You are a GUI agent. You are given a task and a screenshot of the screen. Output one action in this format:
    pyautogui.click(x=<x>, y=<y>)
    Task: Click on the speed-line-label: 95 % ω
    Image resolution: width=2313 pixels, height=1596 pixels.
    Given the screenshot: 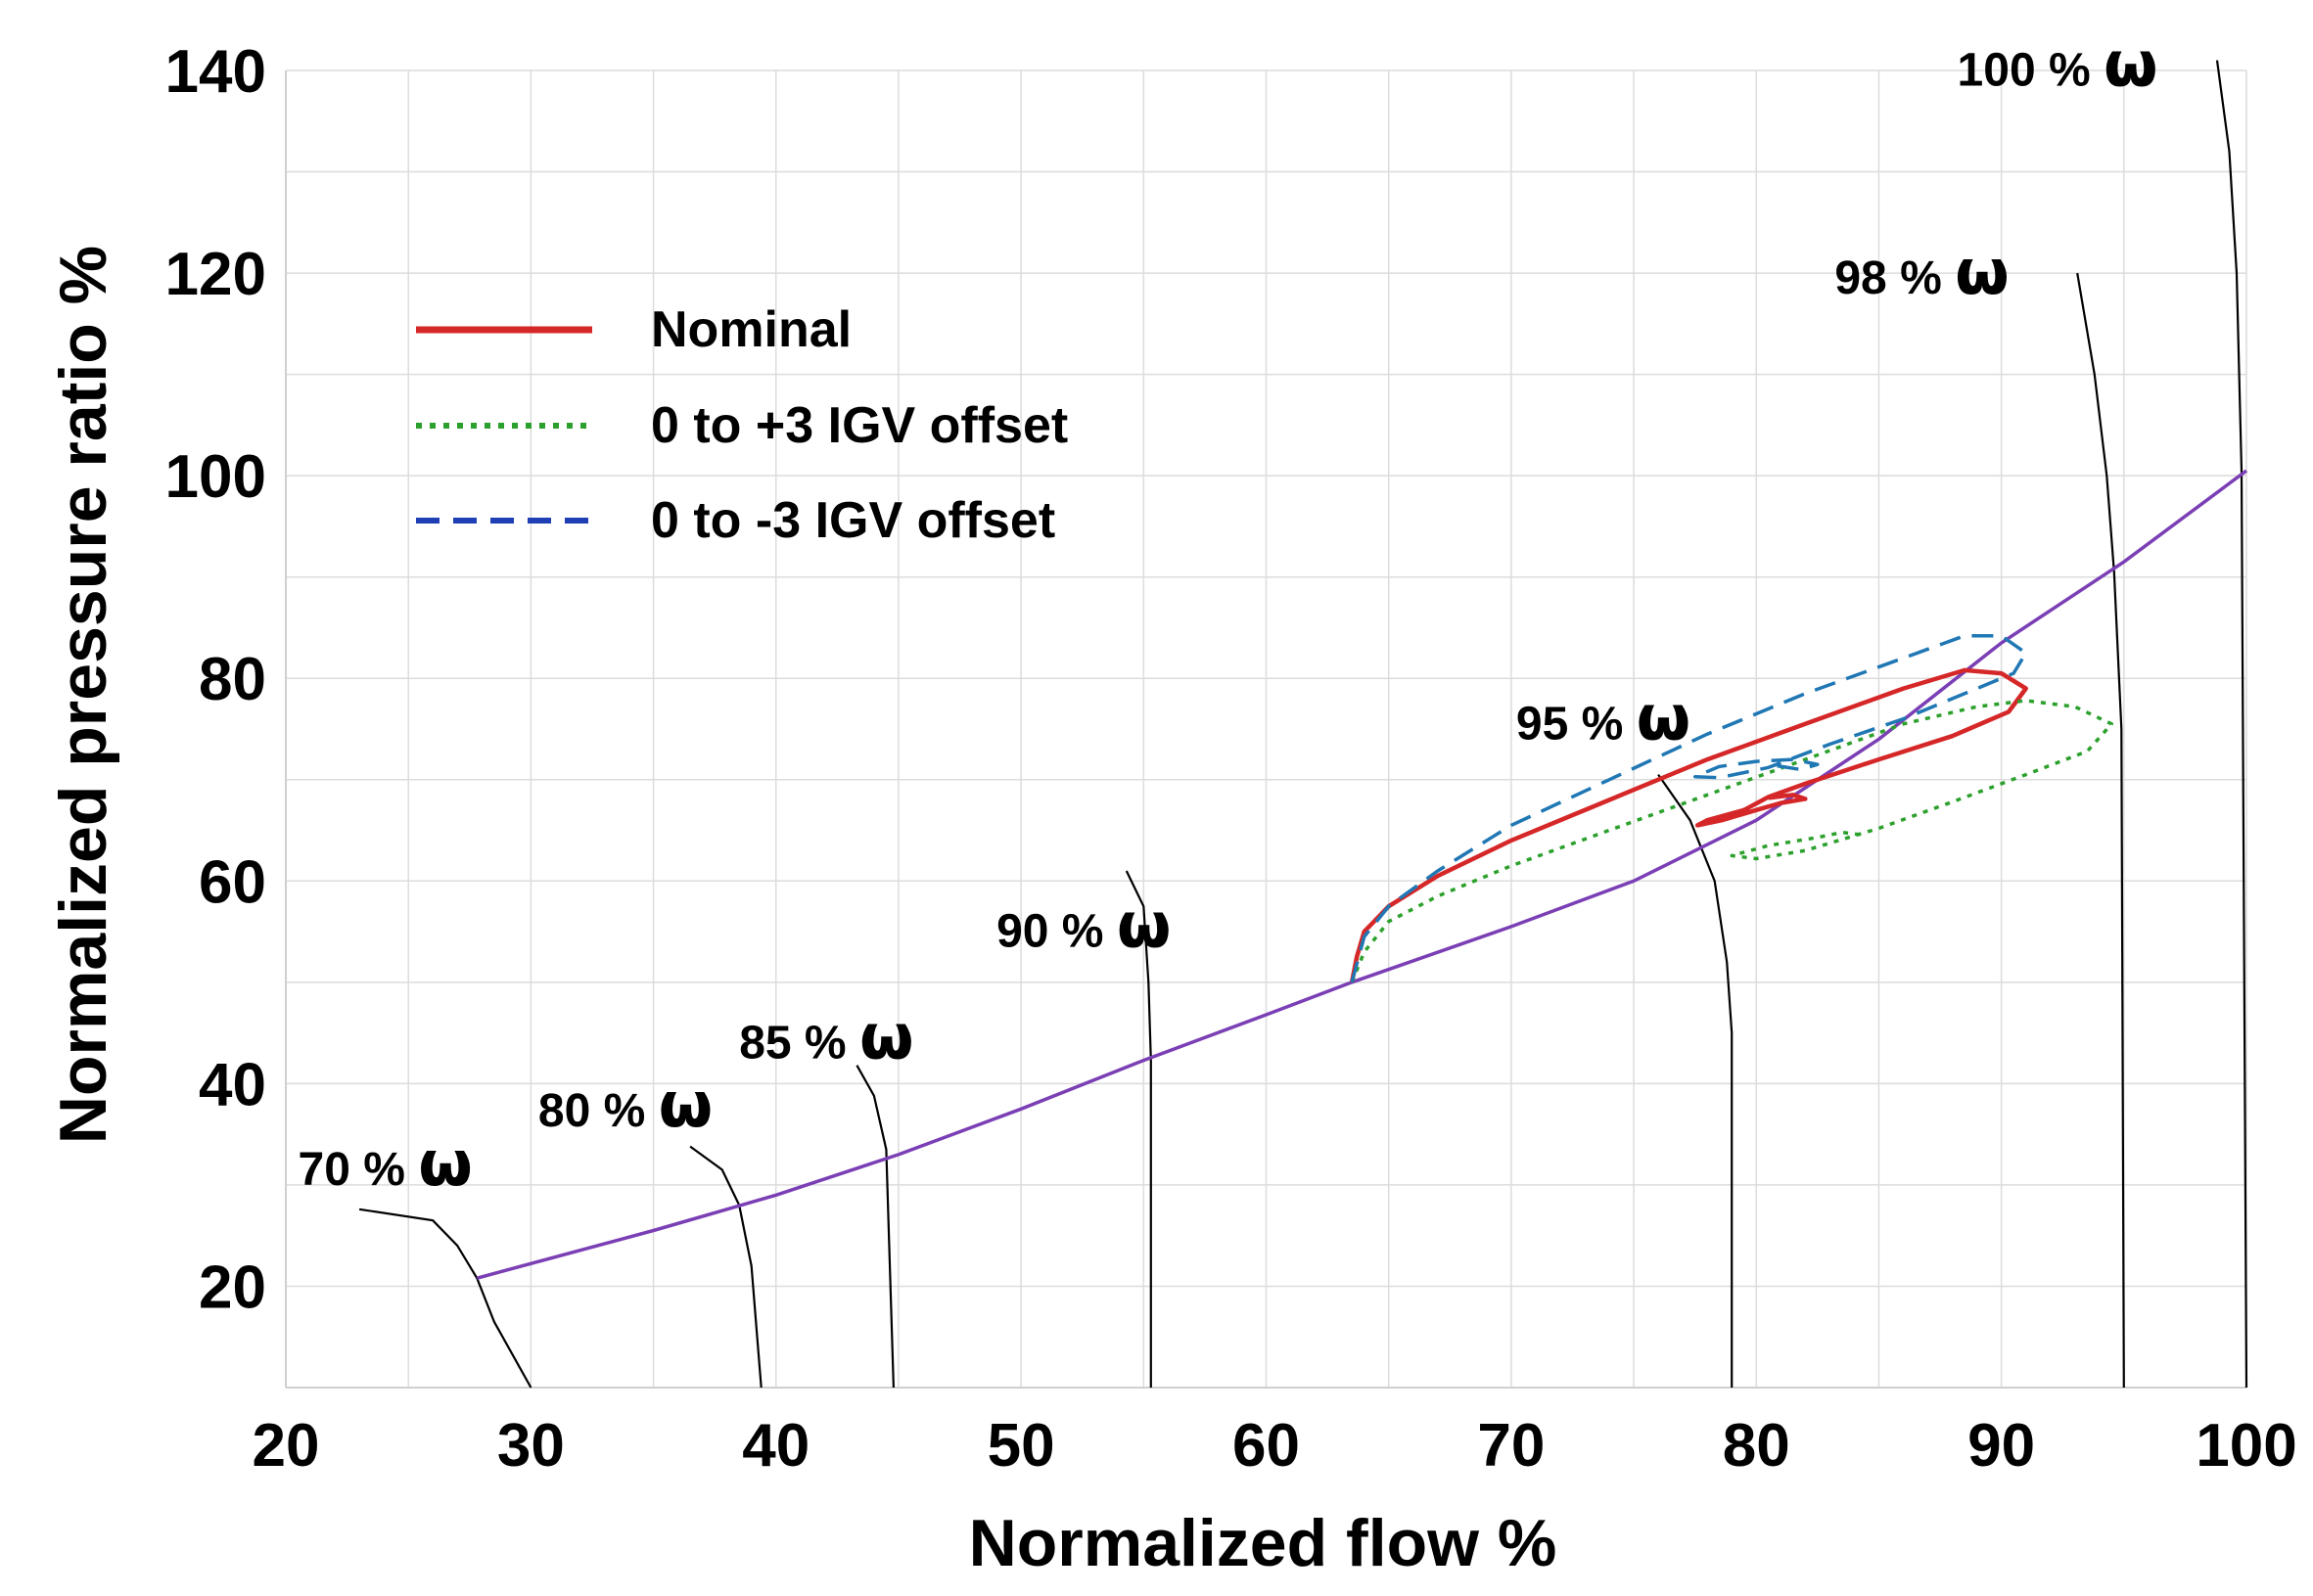 What is the action you would take?
    pyautogui.click(x=1603, y=718)
    